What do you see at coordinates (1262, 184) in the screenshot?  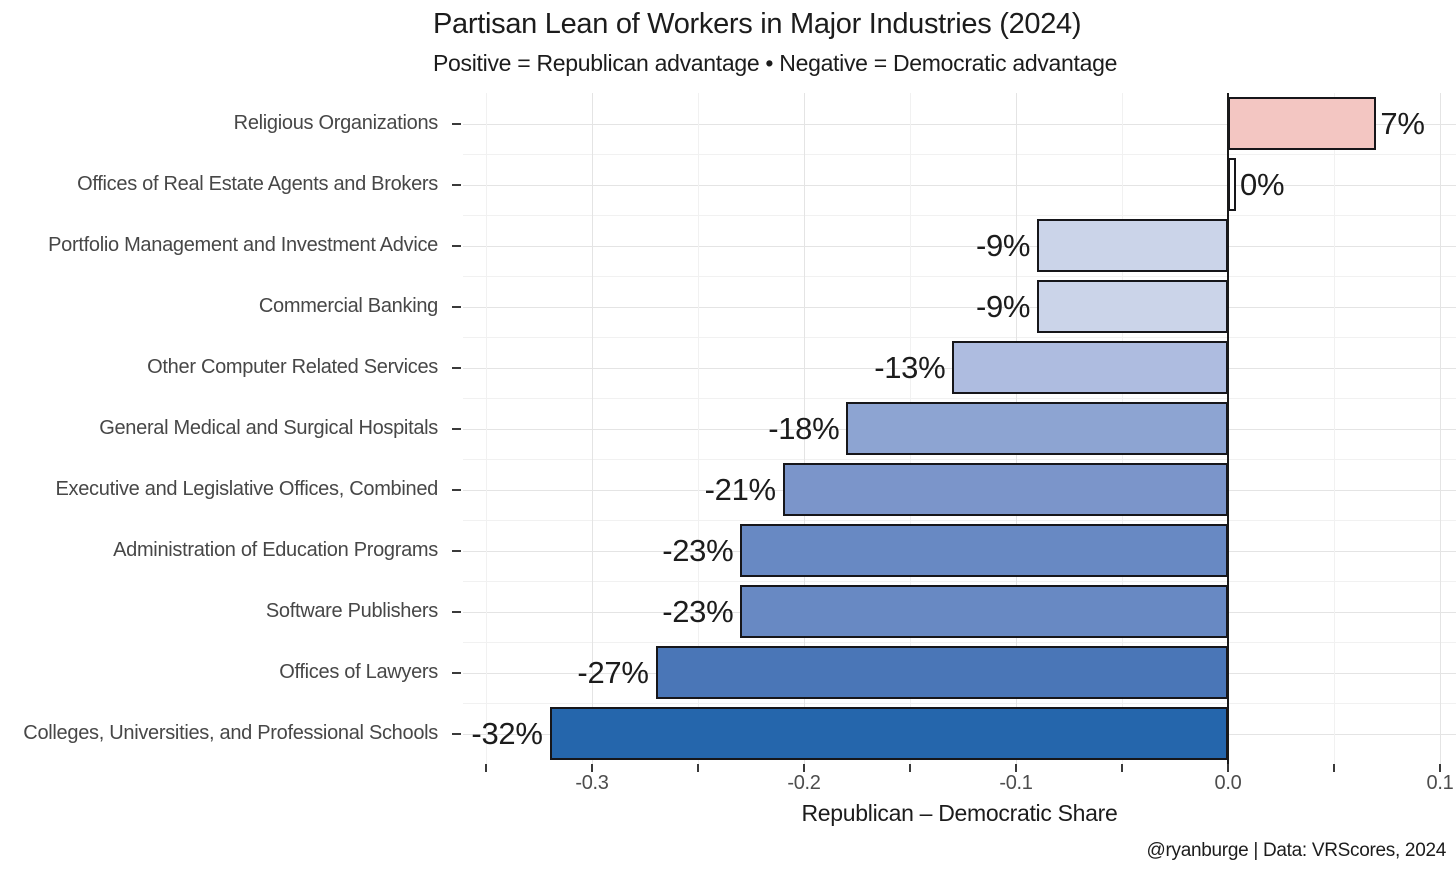 I see `bar-value-label: 0%` at bounding box center [1262, 184].